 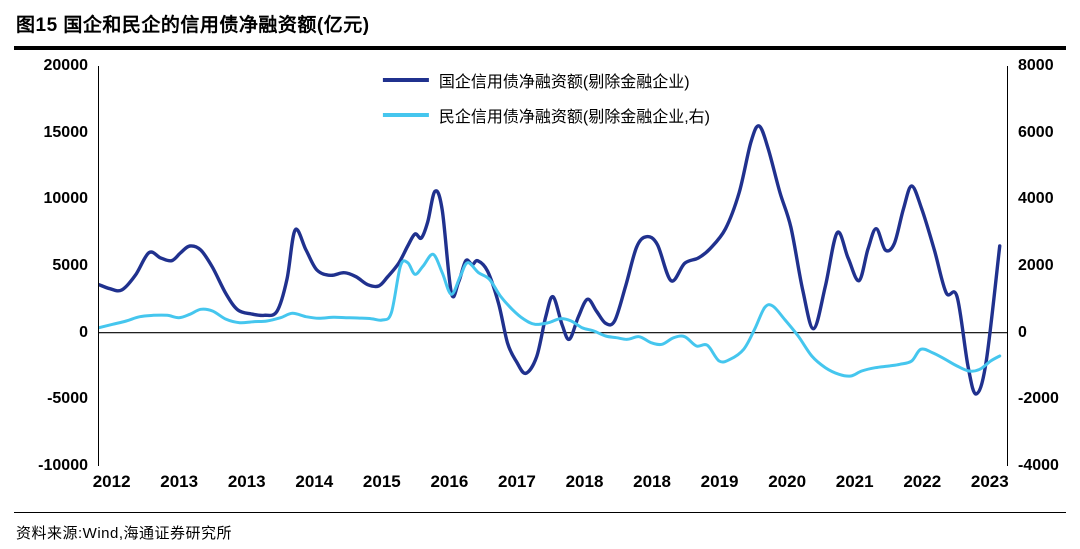 What do you see at coordinates (66, 65) in the screenshot?
I see `axis-tick-label: 20000` at bounding box center [66, 65].